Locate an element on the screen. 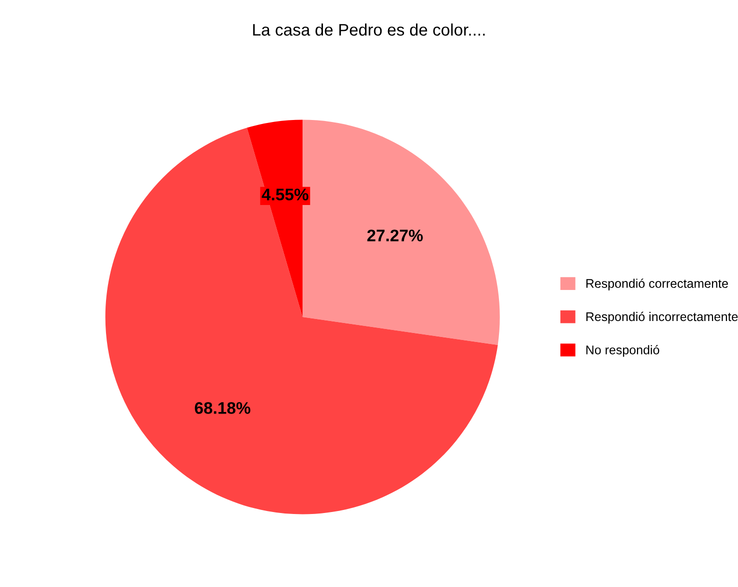  legend-label: Respondió correctamente is located at coordinates (657, 284).